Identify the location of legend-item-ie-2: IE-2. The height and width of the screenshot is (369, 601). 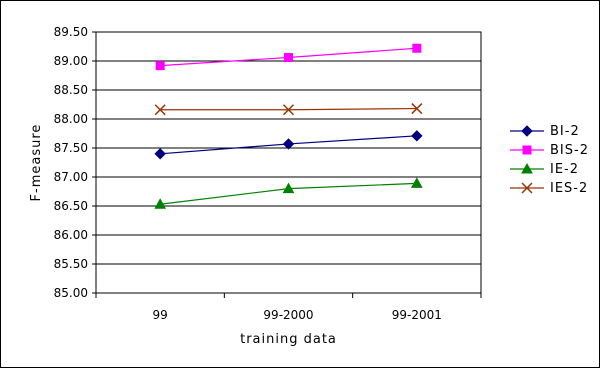
(544, 169).